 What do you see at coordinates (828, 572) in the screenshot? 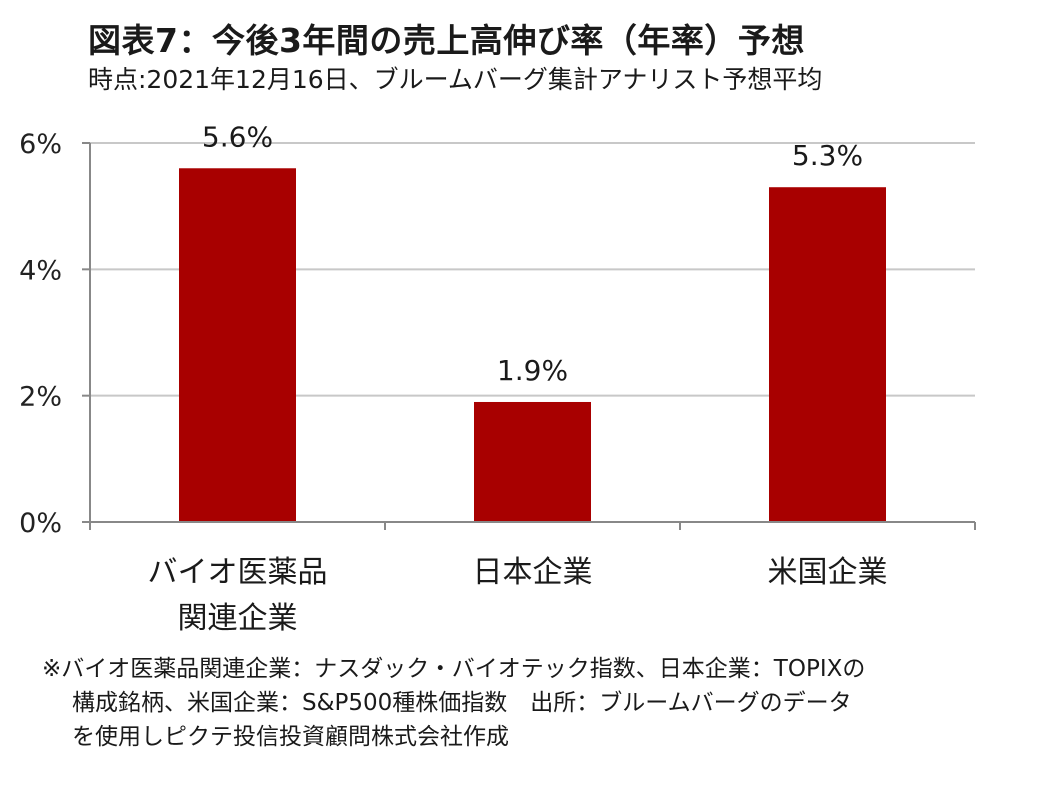
I see `category-label: 米国企業` at bounding box center [828, 572].